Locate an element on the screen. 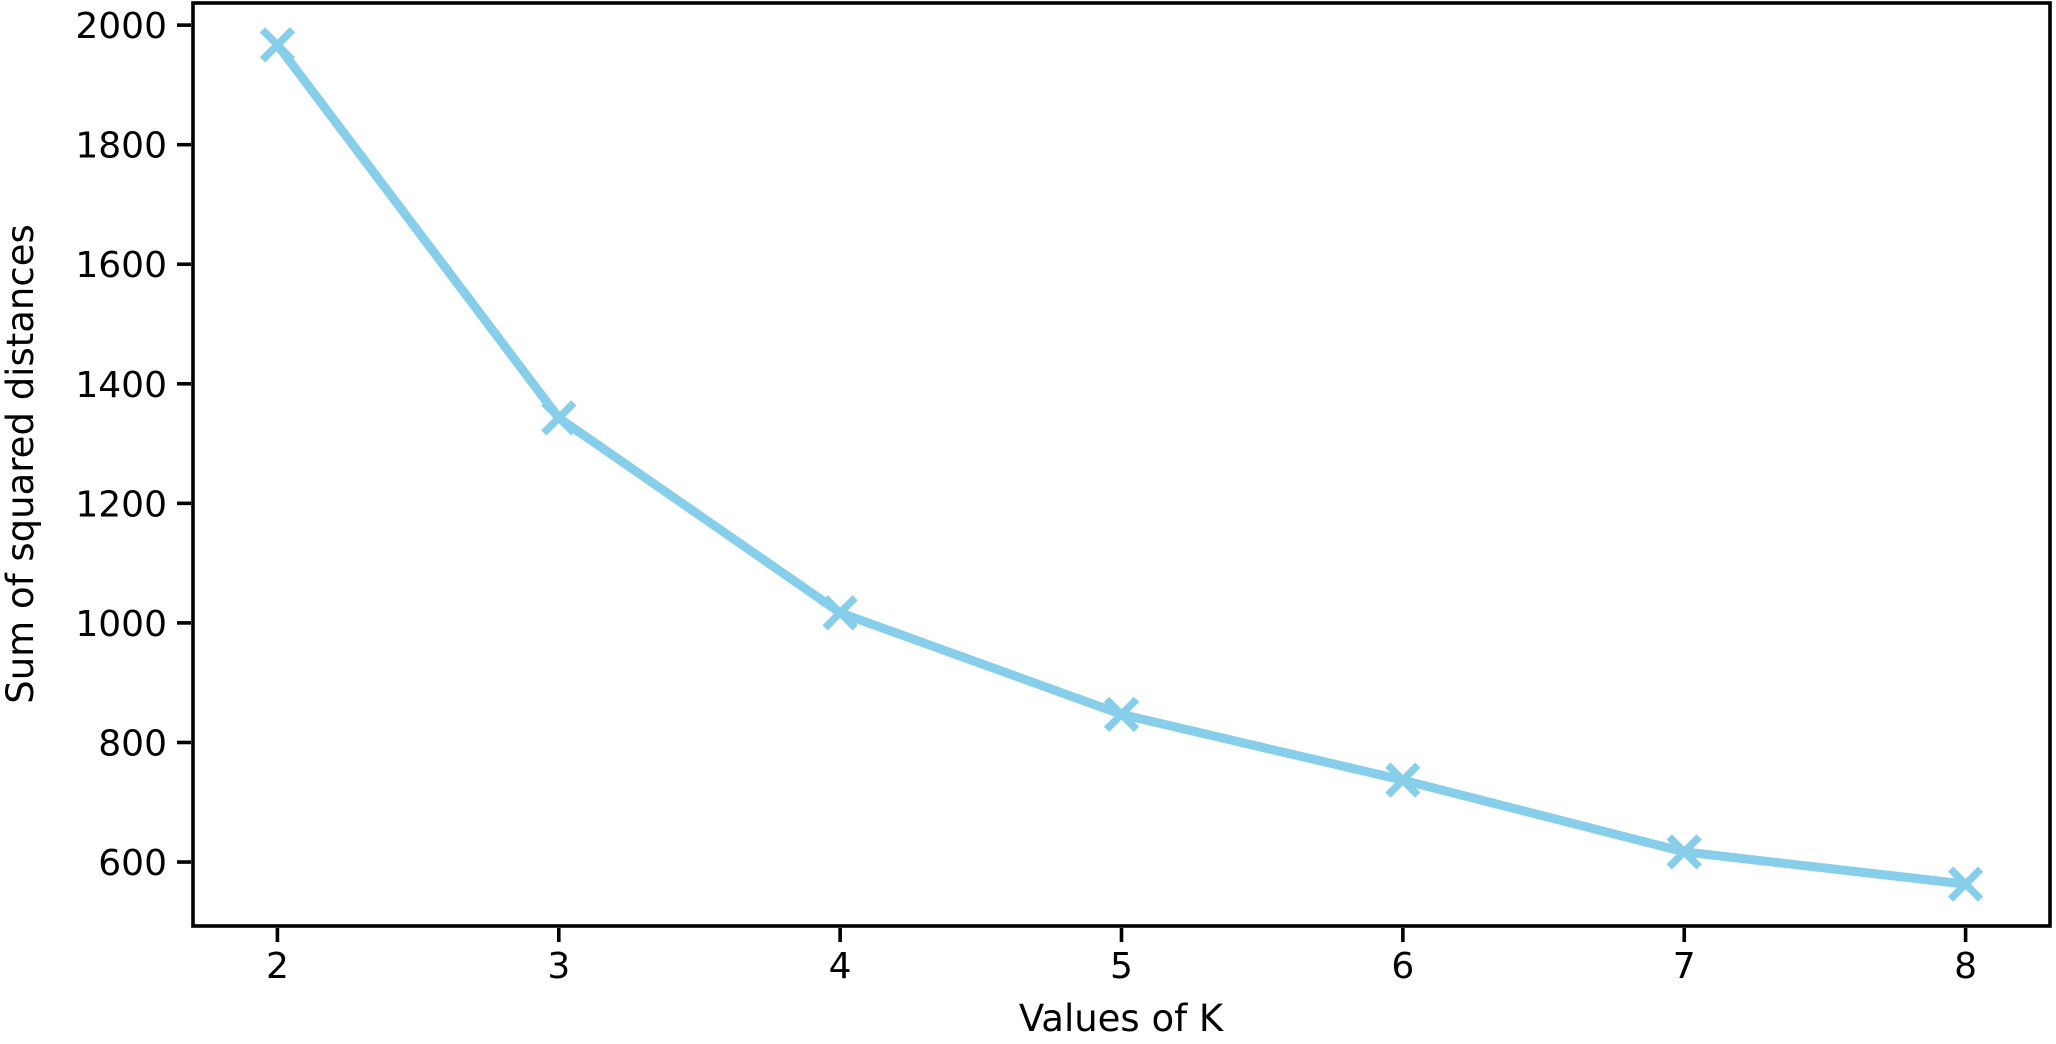 This screenshot has width=2056, height=1044. y-tick-label: 600 is located at coordinates (132, 863).